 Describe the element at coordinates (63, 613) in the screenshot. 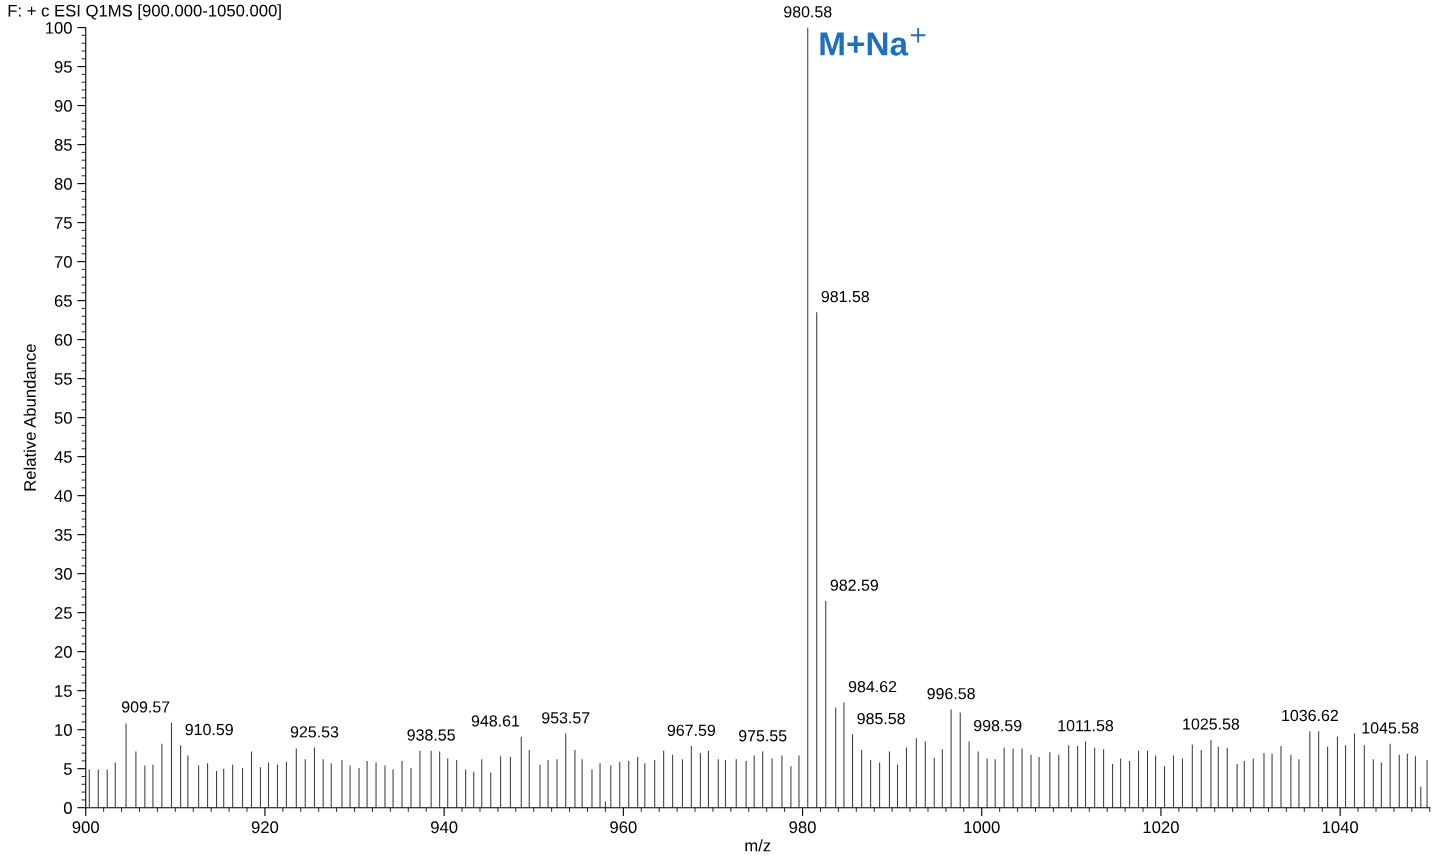

I see `y-tick-label: 25` at that location.